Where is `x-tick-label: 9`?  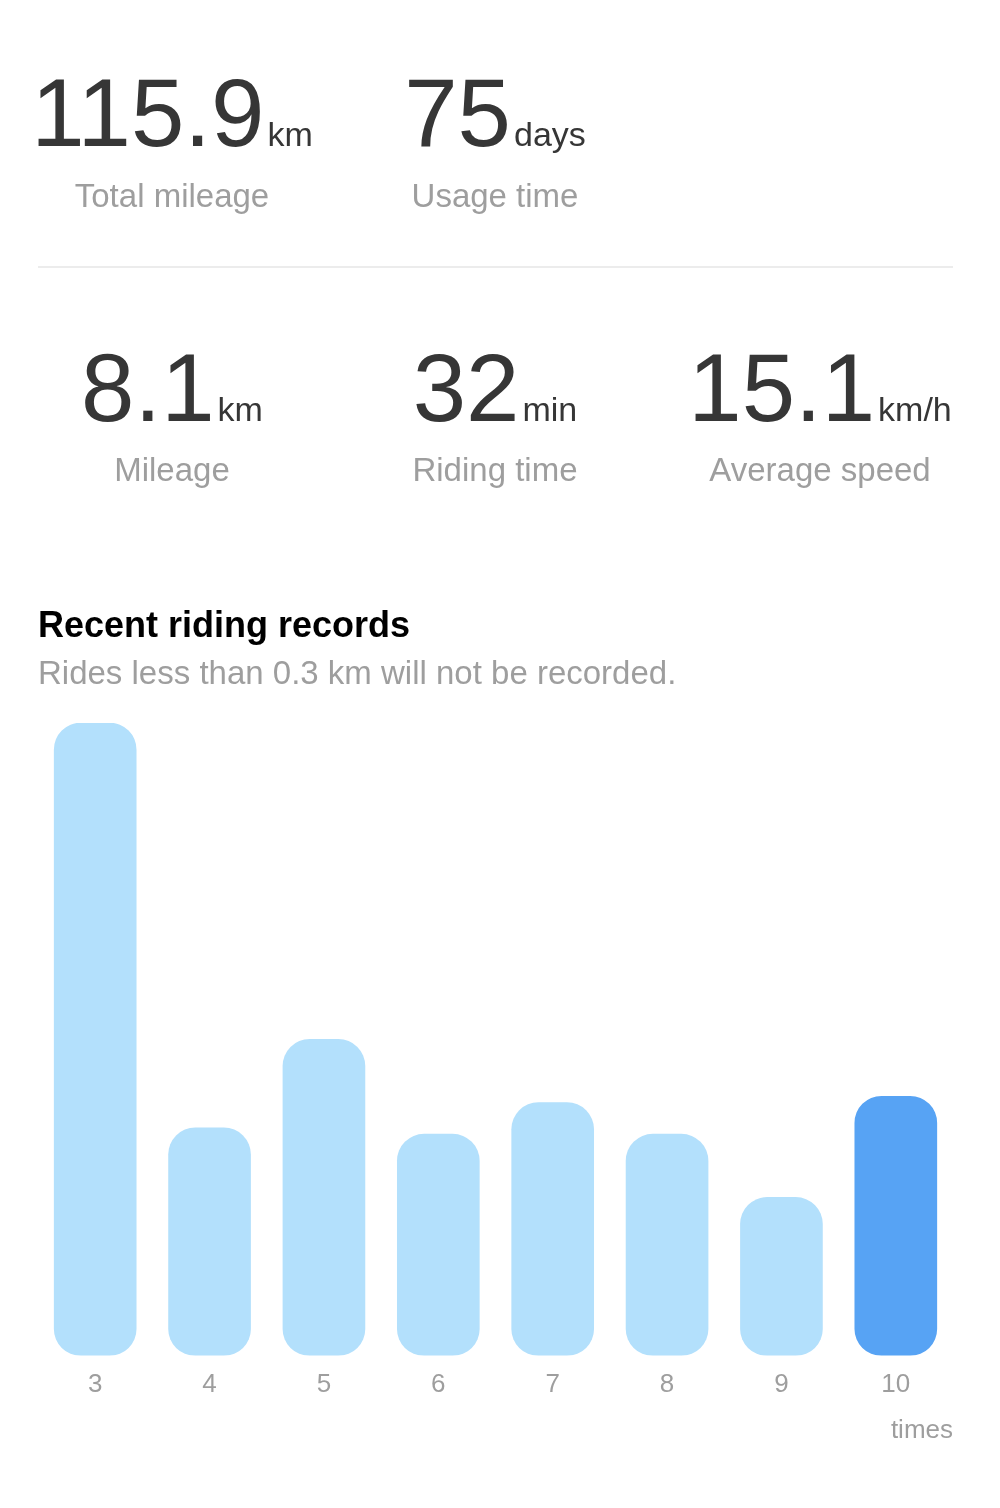 x-tick-label: 9 is located at coordinates (781, 1383).